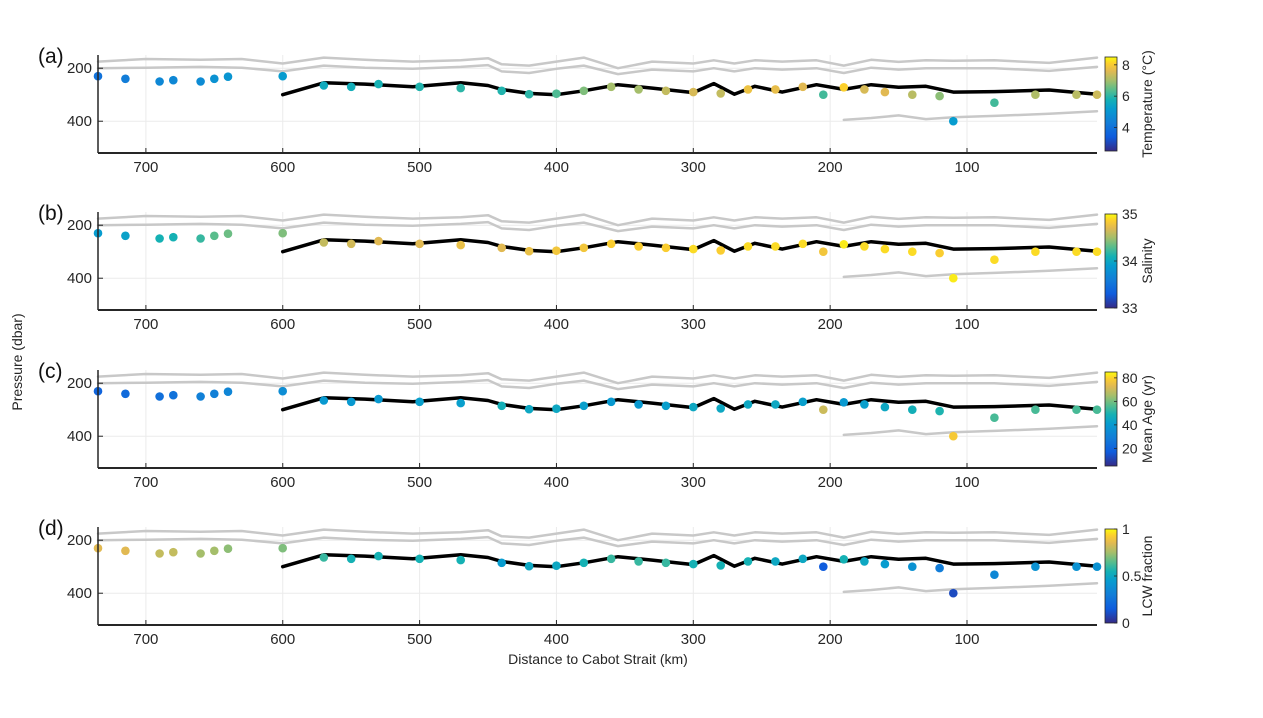 The width and height of the screenshot is (1263, 718). What do you see at coordinates (1147, 260) in the screenshot?
I see `colorbar-label: Salinity` at bounding box center [1147, 260].